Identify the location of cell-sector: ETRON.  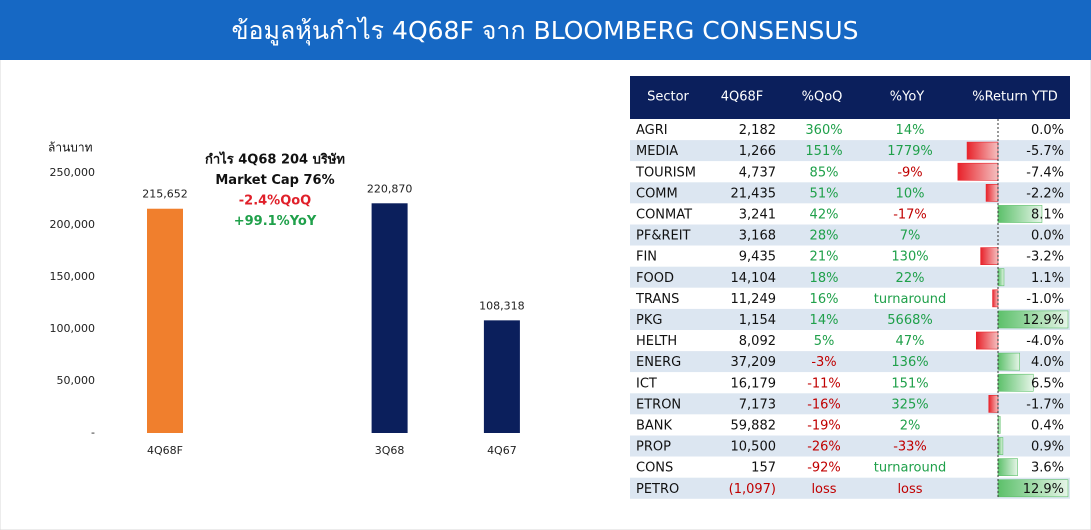
(658, 404).